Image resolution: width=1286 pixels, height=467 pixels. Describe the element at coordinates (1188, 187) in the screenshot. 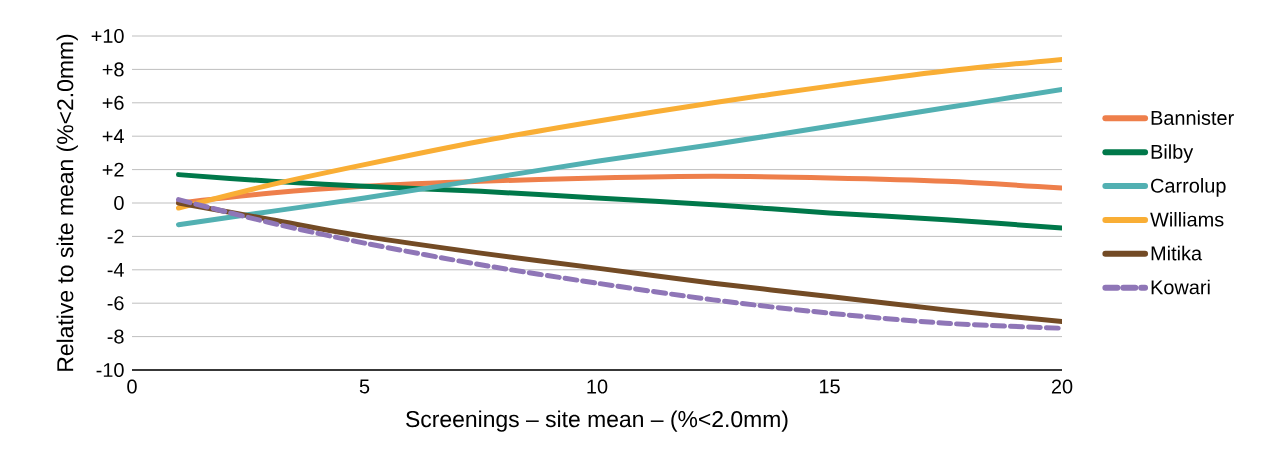

I see `legend-label: Carrolup` at that location.